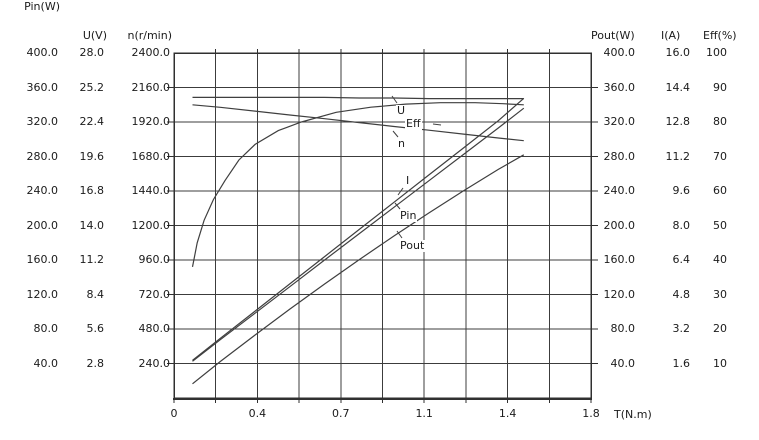 This screenshot has height=440, width=759. I want to click on right-axis-value: 360.0, so click(619, 87).